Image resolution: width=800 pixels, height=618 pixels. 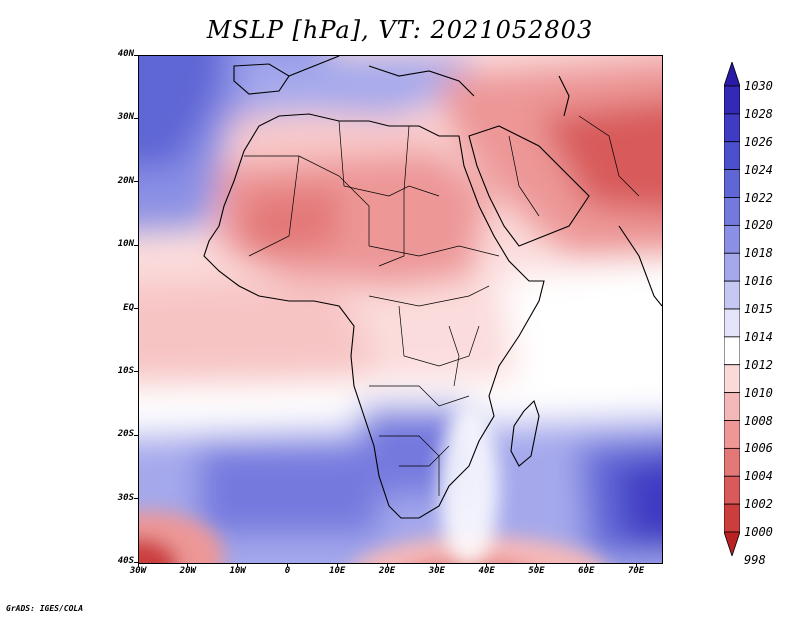 I want to click on colorbar-label: 1018, so click(x=758, y=253).